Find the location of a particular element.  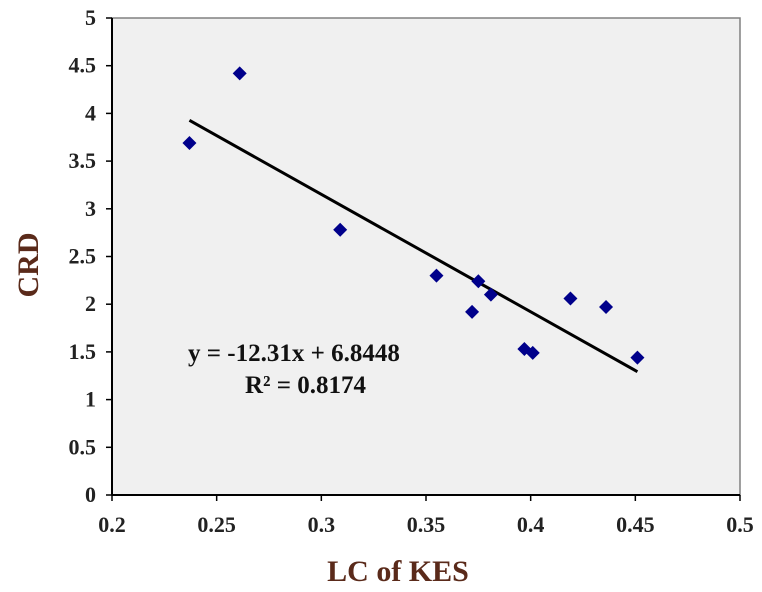

y-tick-label: 0.5 is located at coordinates (83, 446).